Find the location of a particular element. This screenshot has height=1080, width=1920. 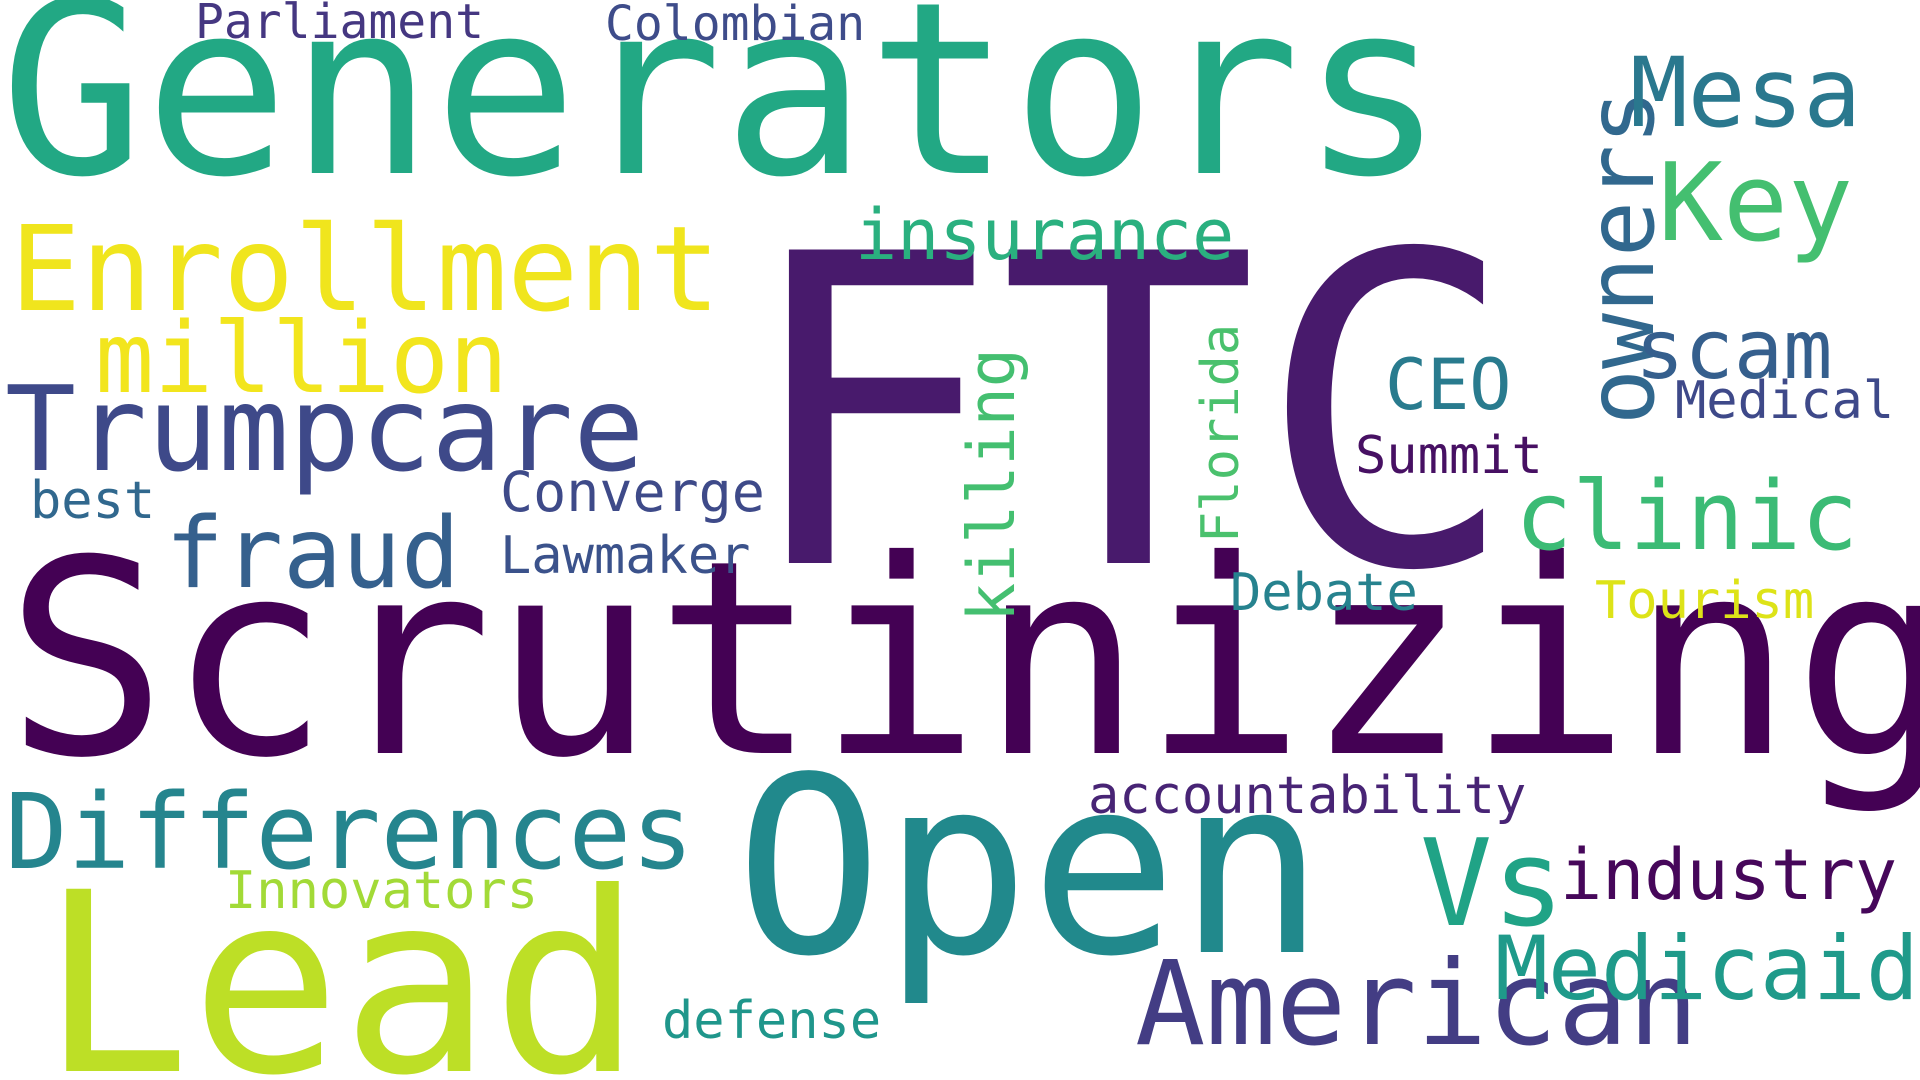

word-mesa: Mesa is located at coordinates (1746, 93).